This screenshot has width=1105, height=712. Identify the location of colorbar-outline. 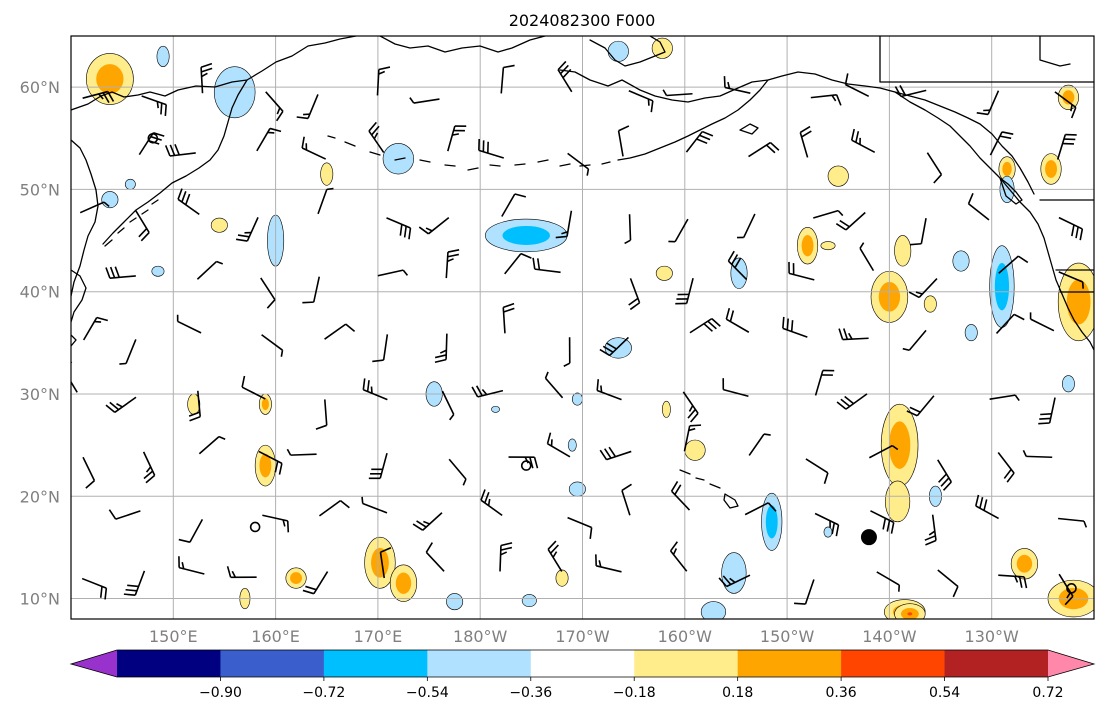
(582, 663).